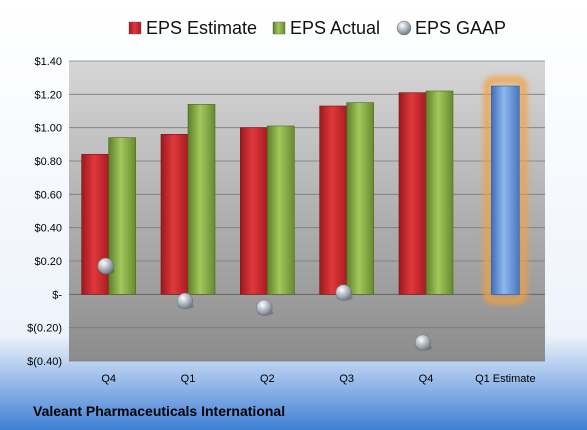  What do you see at coordinates (188, 379) in the screenshot?
I see `x-tick-label: Q1` at bounding box center [188, 379].